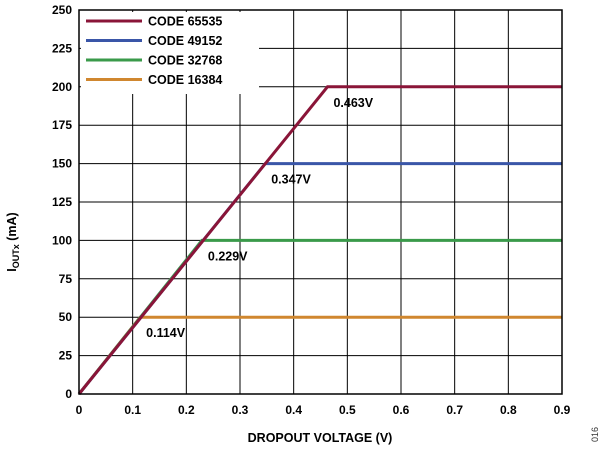  What do you see at coordinates (166, 333) in the screenshot?
I see `annotation-label-3: 0.114V` at bounding box center [166, 333].